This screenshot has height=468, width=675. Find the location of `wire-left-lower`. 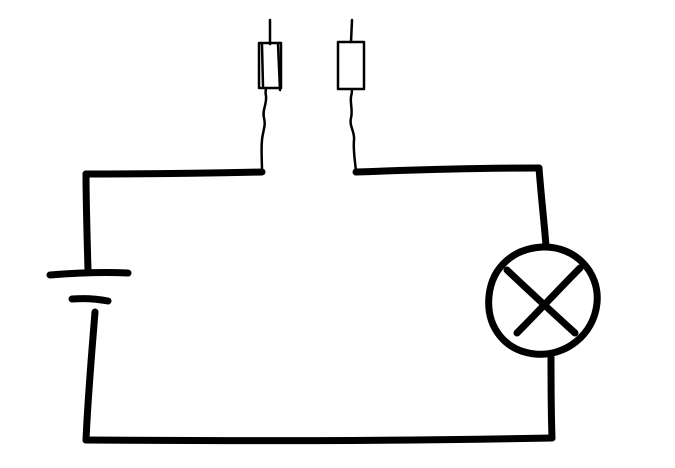

wire-left-lower is located at coordinates (90, 376).